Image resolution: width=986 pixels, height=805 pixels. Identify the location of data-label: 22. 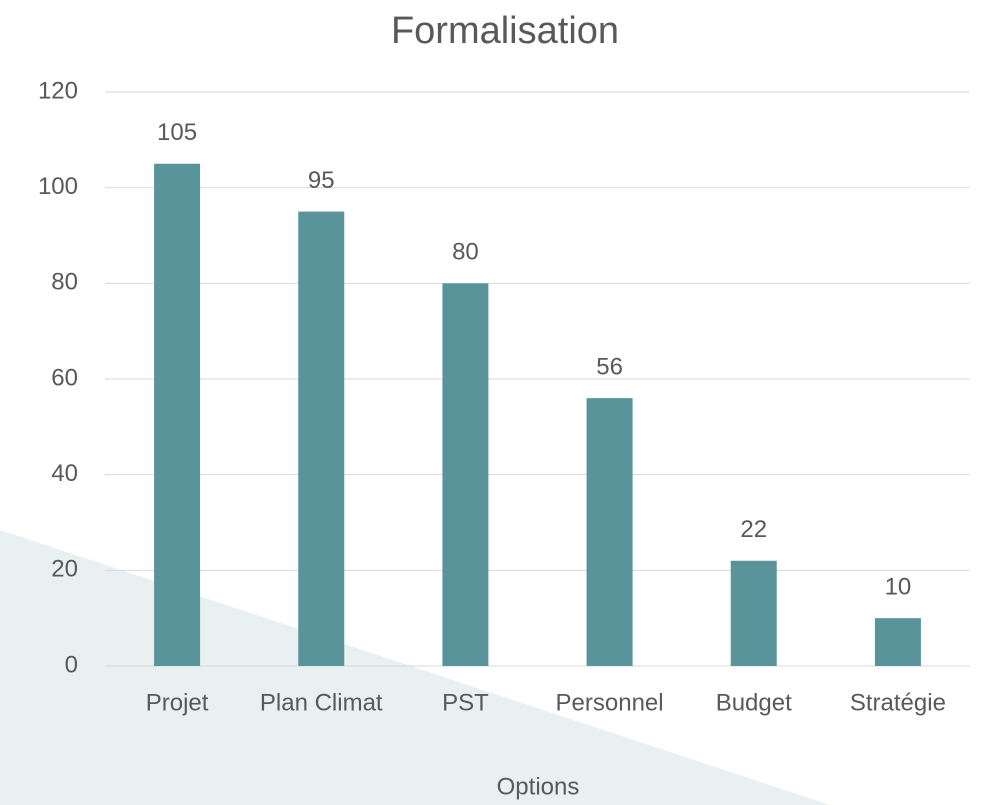
(753, 529).